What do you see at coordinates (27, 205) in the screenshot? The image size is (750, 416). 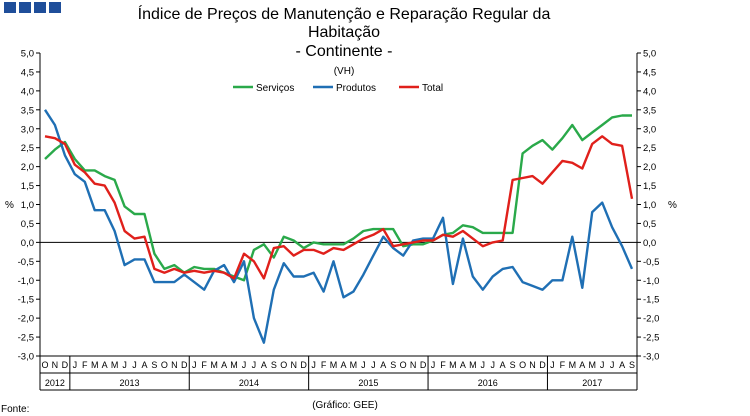 I see `y-tick-label-left: 1,0` at bounding box center [27, 205].